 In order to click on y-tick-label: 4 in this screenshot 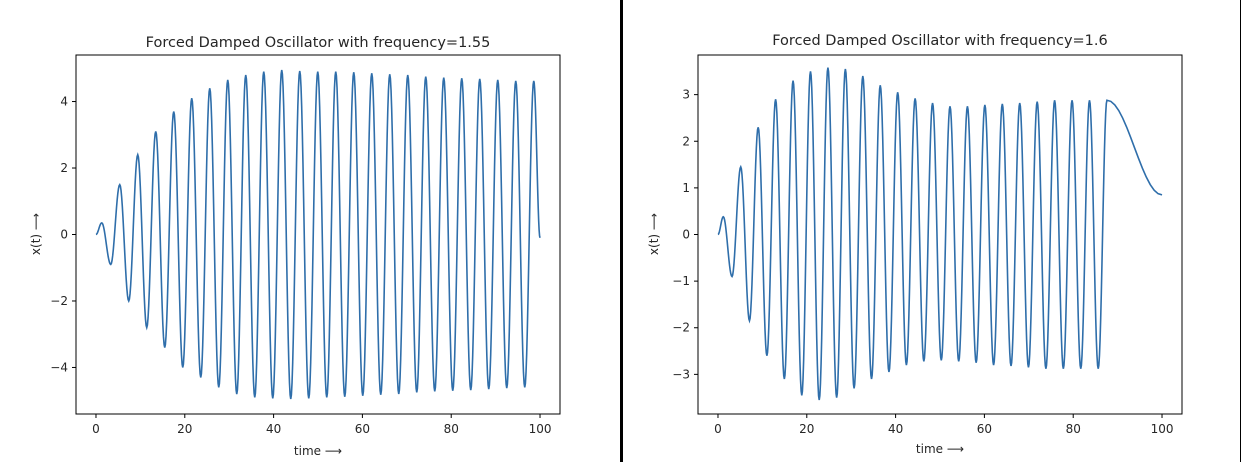, I will do `click(64, 102)`.